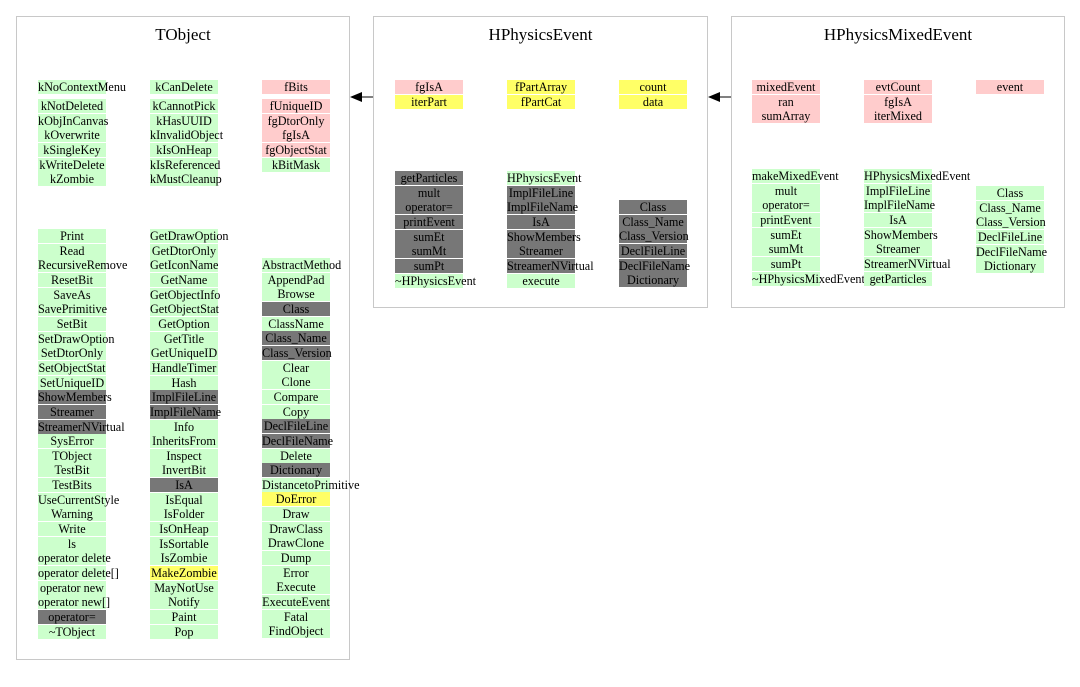 The width and height of the screenshot is (1080, 687). What do you see at coordinates (184, 382) in the screenshot?
I see `member-cell: Hash` at bounding box center [184, 382].